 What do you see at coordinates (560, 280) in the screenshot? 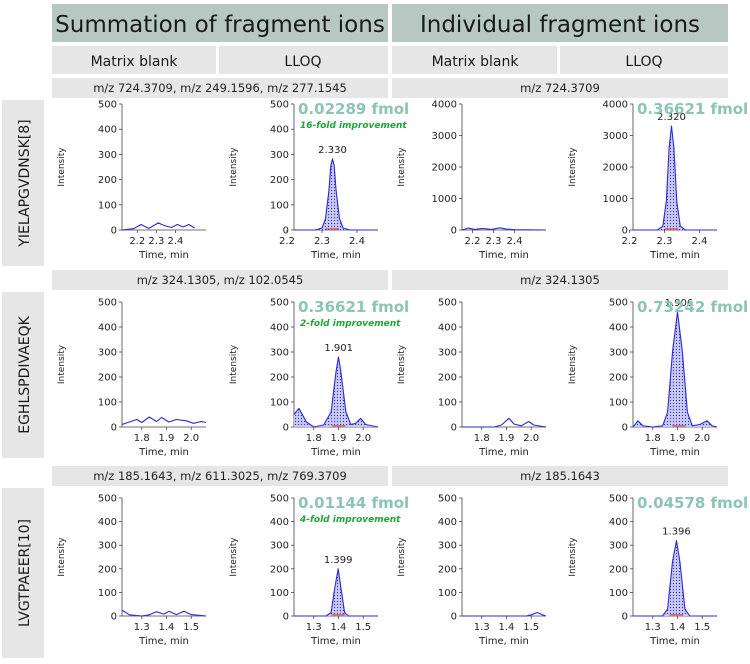
I see `mz-bar-row2-ind` at bounding box center [560, 280].